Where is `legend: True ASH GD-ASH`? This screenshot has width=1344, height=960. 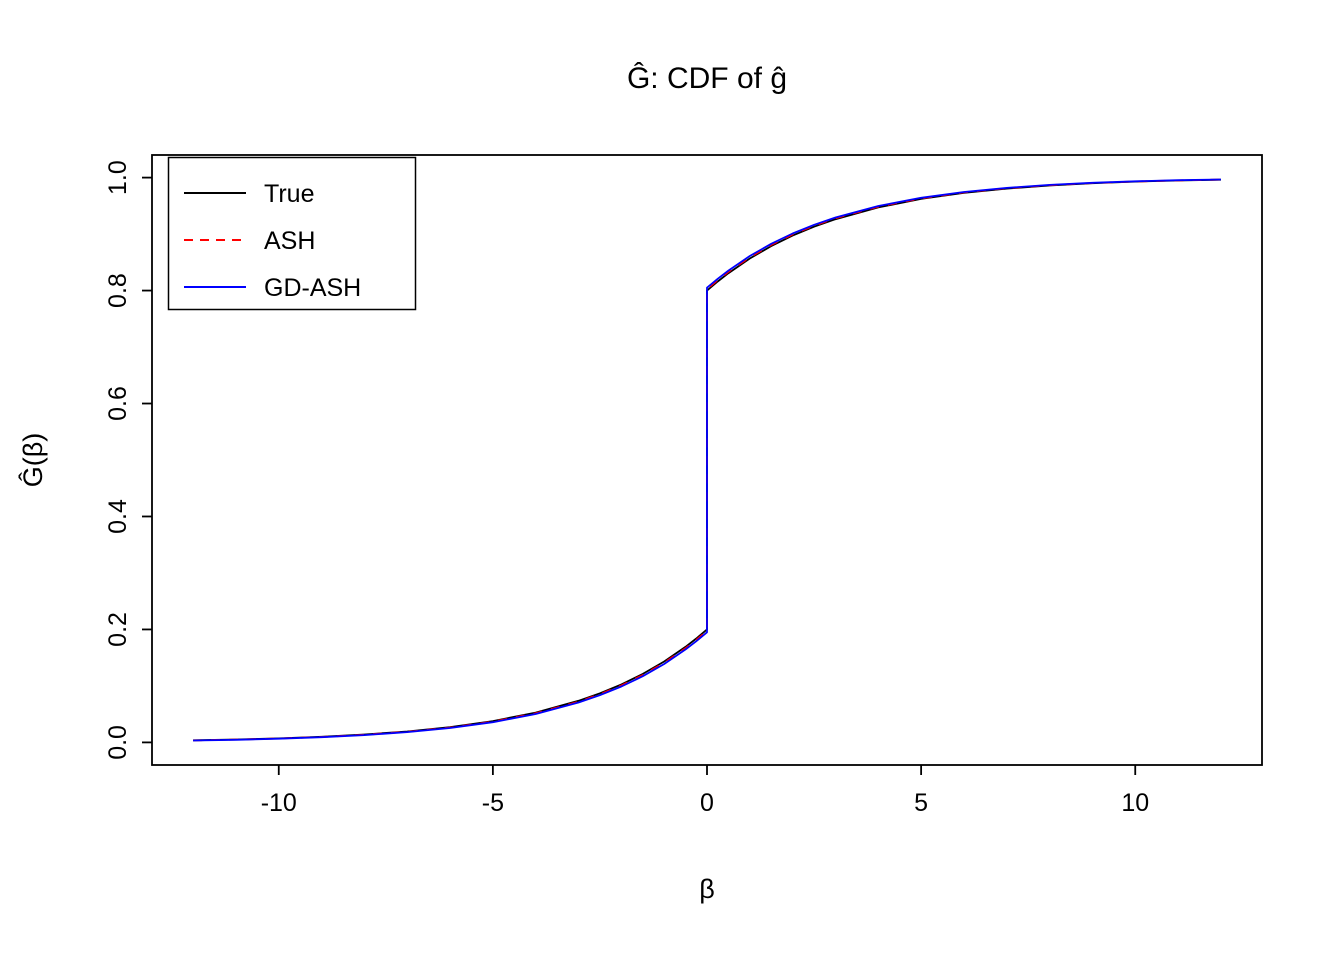 legend: True ASH GD-ASH is located at coordinates (292, 233).